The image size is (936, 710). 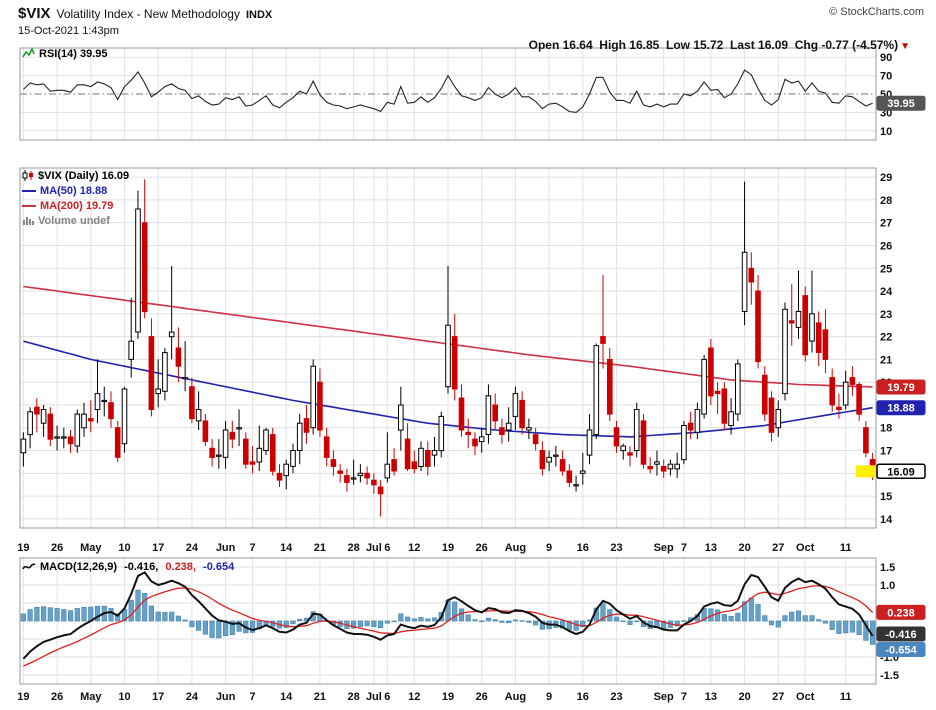 I want to click on svg-text: 15, so click(x=886, y=497).